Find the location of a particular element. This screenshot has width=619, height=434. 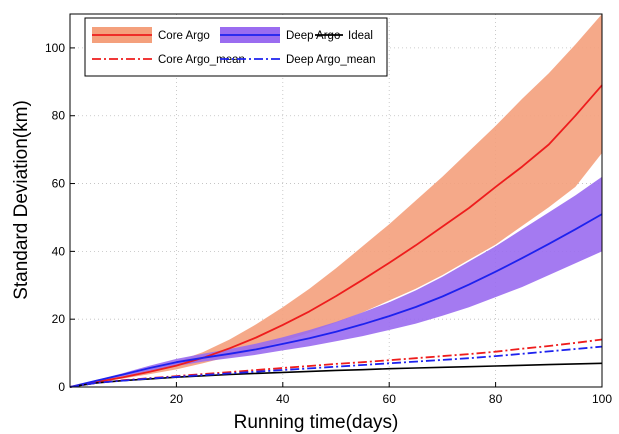

series-line-deep-argo-mean is located at coordinates (336, 366).